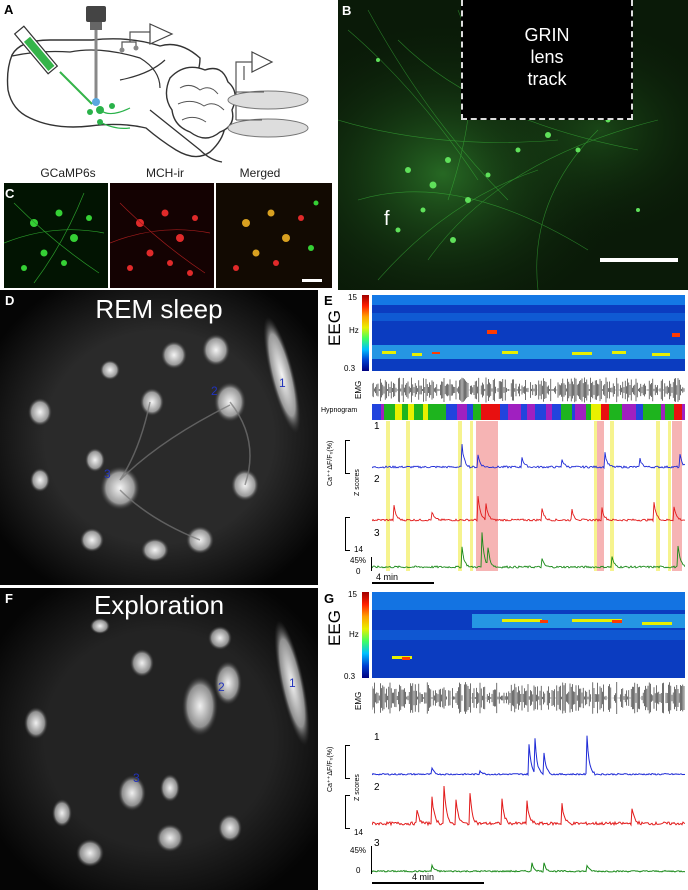 The width and height of the screenshot is (688, 890). What do you see at coordinates (358, 832) in the screenshot?
I see `tick-14-g: 14` at bounding box center [358, 832].